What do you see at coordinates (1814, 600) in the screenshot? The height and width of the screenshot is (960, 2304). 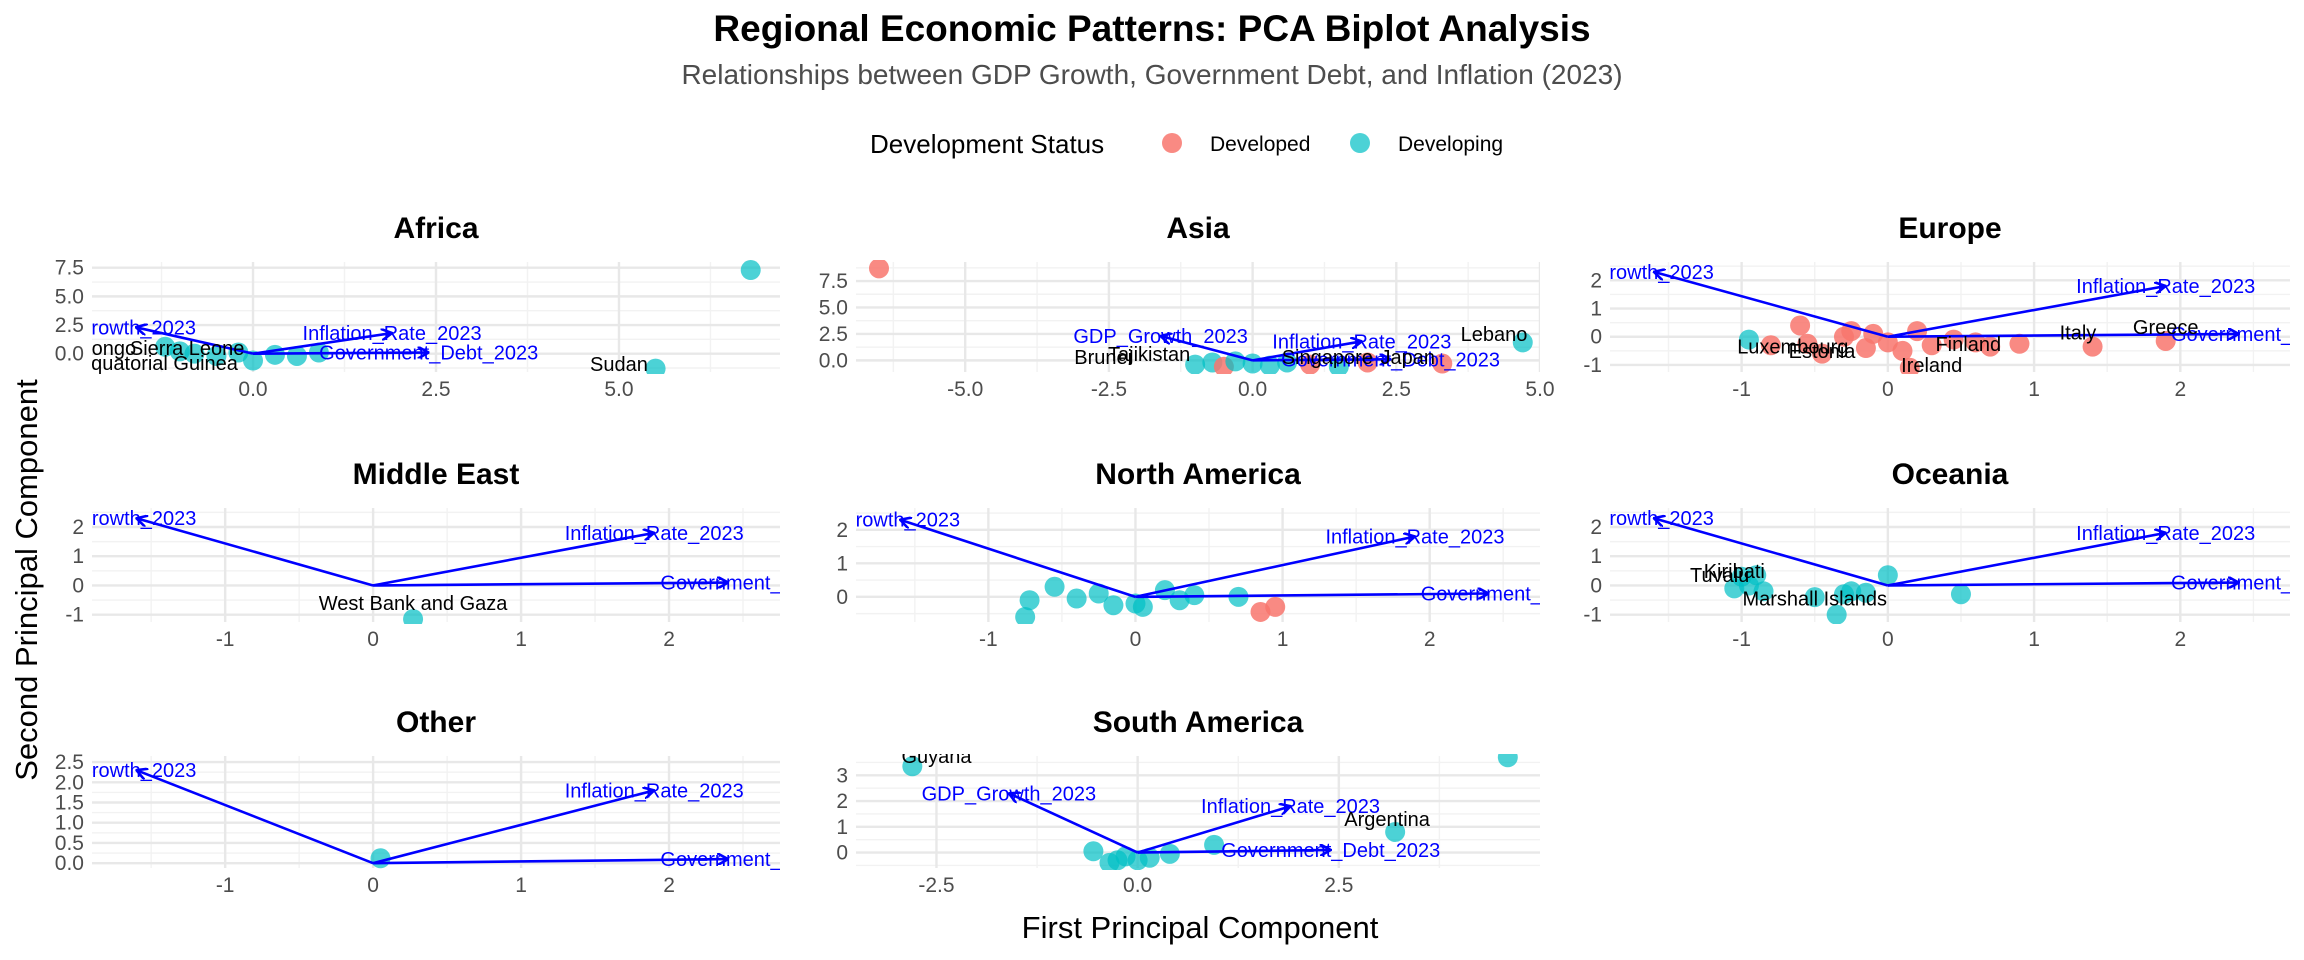 I see `point-label: Marshall Islands` at bounding box center [1814, 600].